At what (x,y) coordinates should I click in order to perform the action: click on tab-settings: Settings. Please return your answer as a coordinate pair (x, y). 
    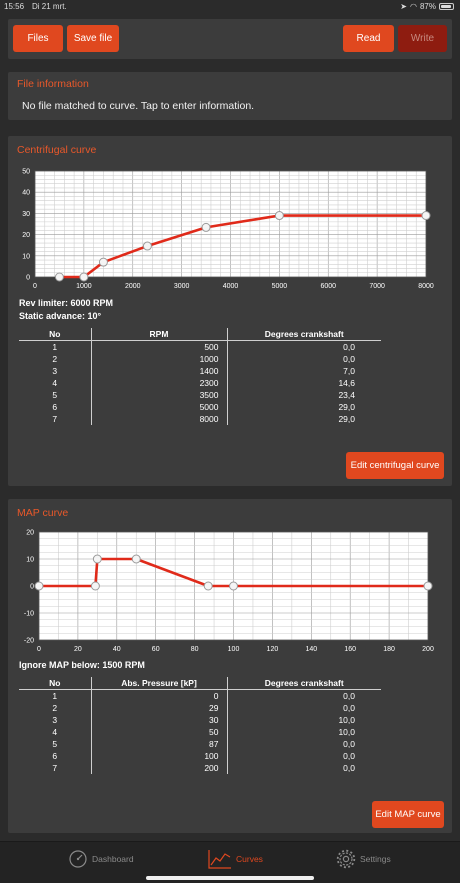
    Looking at the image, I should click on (363, 859).